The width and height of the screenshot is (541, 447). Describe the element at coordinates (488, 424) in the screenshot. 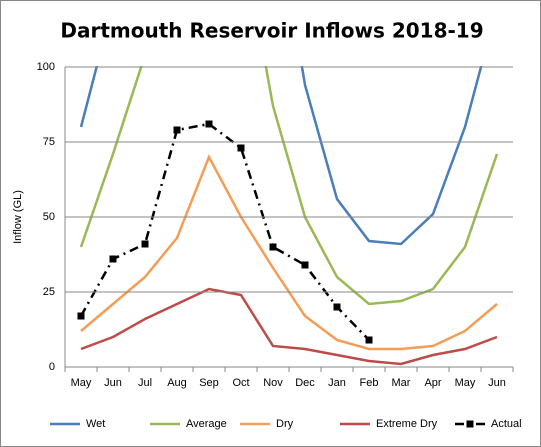

I see `legend-item: Actual` at that location.